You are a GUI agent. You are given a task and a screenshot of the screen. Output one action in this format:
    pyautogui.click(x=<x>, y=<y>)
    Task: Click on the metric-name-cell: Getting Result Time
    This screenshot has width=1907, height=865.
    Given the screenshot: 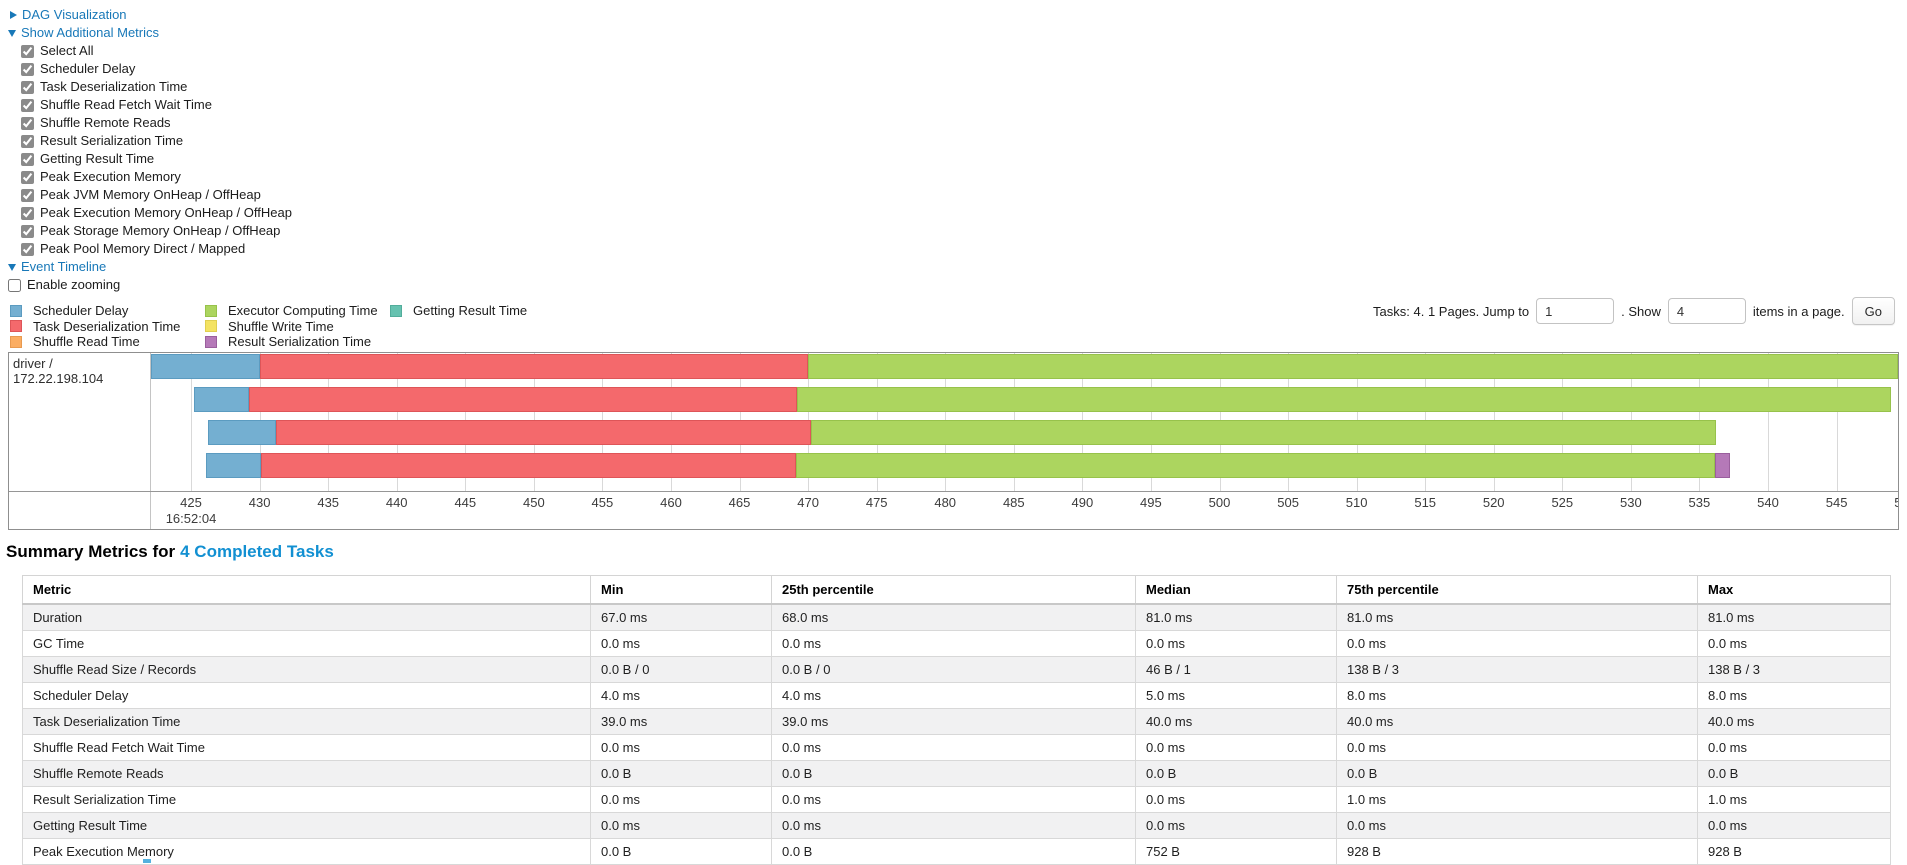 What is the action you would take?
    pyautogui.click(x=306, y=825)
    